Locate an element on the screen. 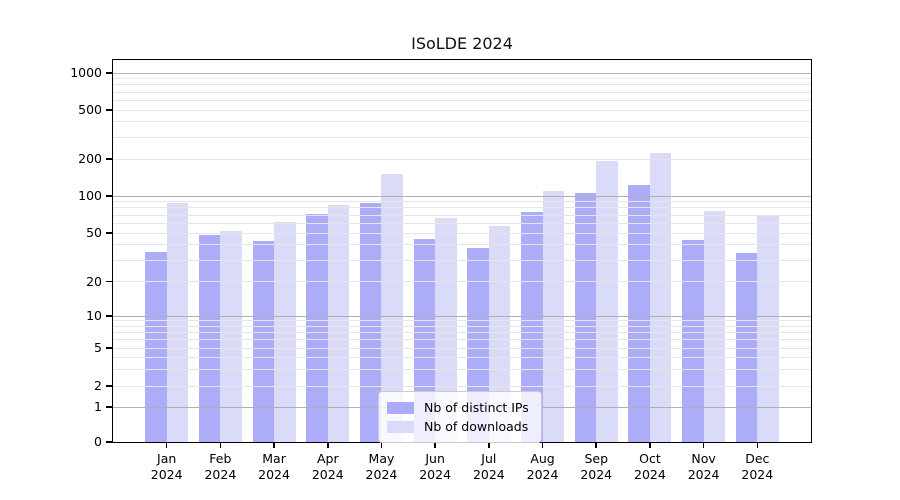 The width and height of the screenshot is (900, 500). legend-item-distinct-ips: Nb of distinct IPs is located at coordinates (458, 407).